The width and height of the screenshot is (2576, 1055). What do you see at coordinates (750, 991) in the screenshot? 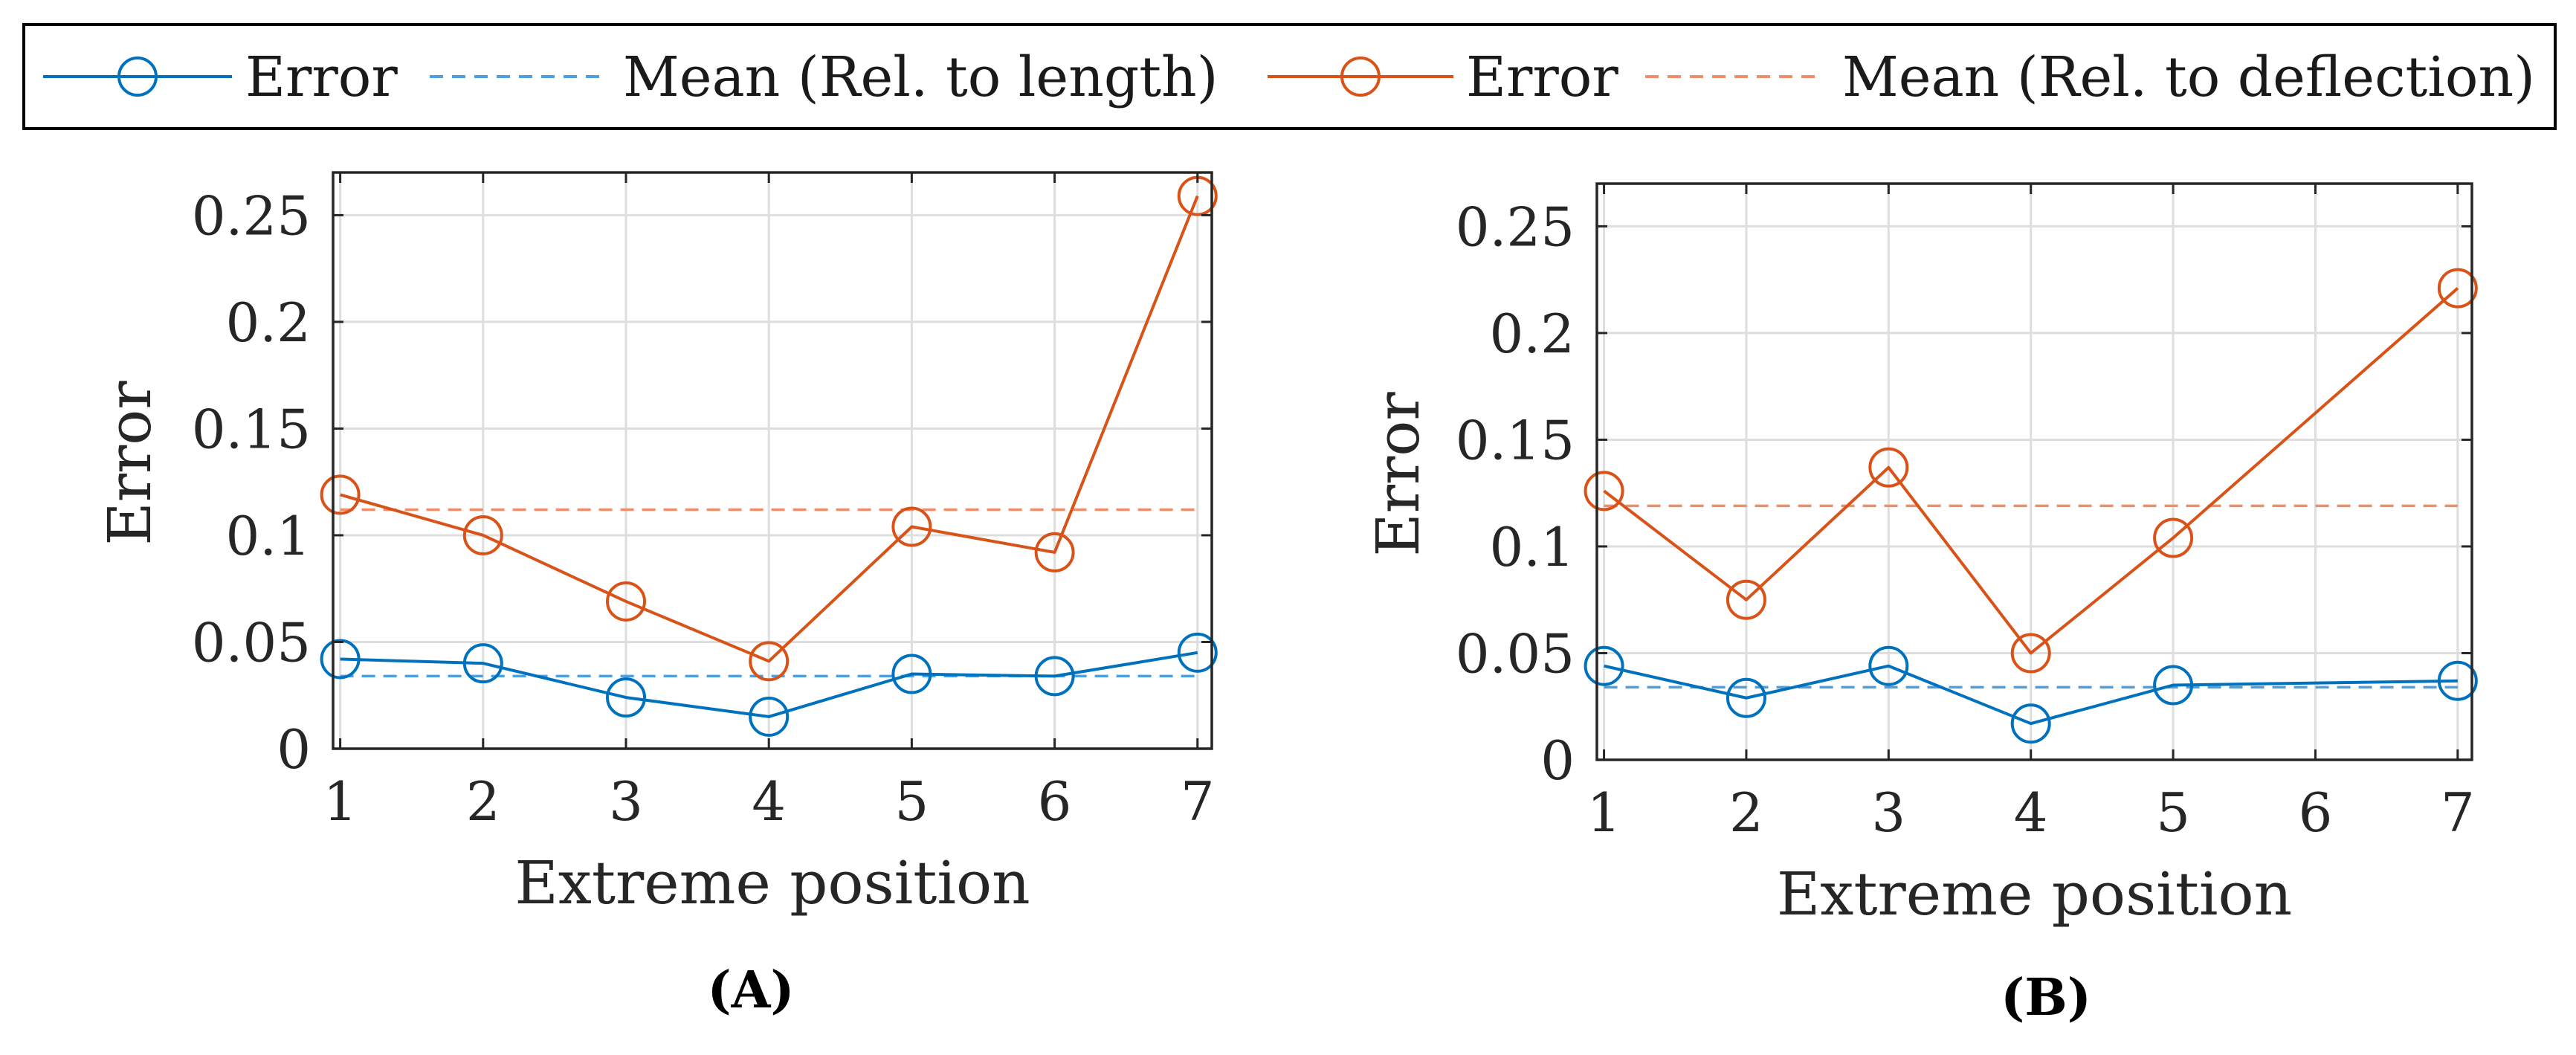
I see `panel-label: (A)` at bounding box center [750, 991].